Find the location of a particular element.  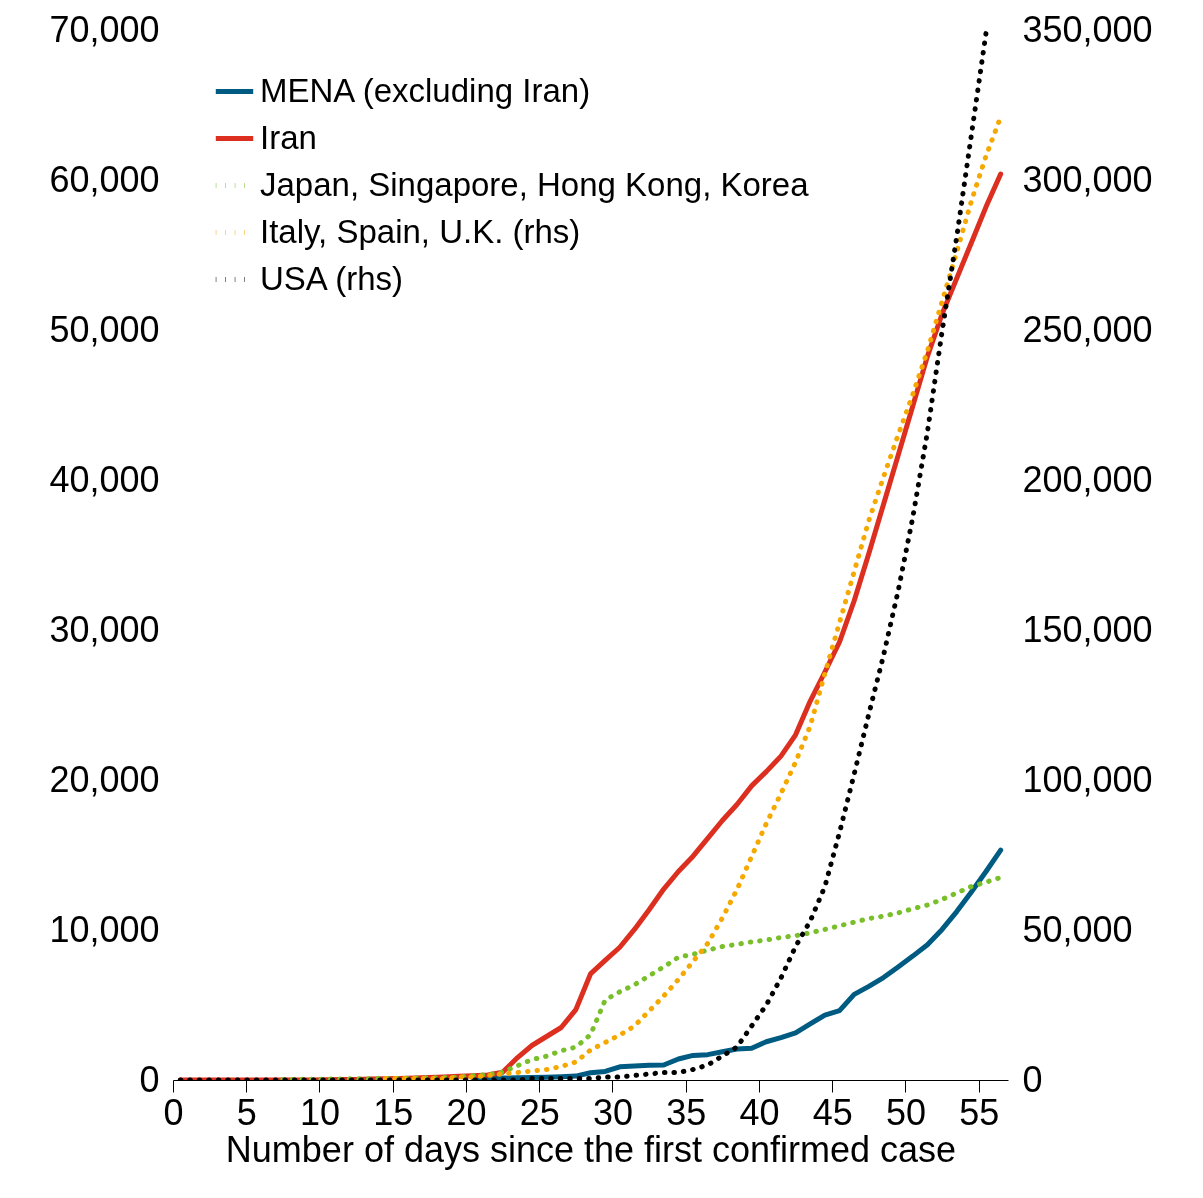

y-tick-label: 0 is located at coordinates (149, 1079).